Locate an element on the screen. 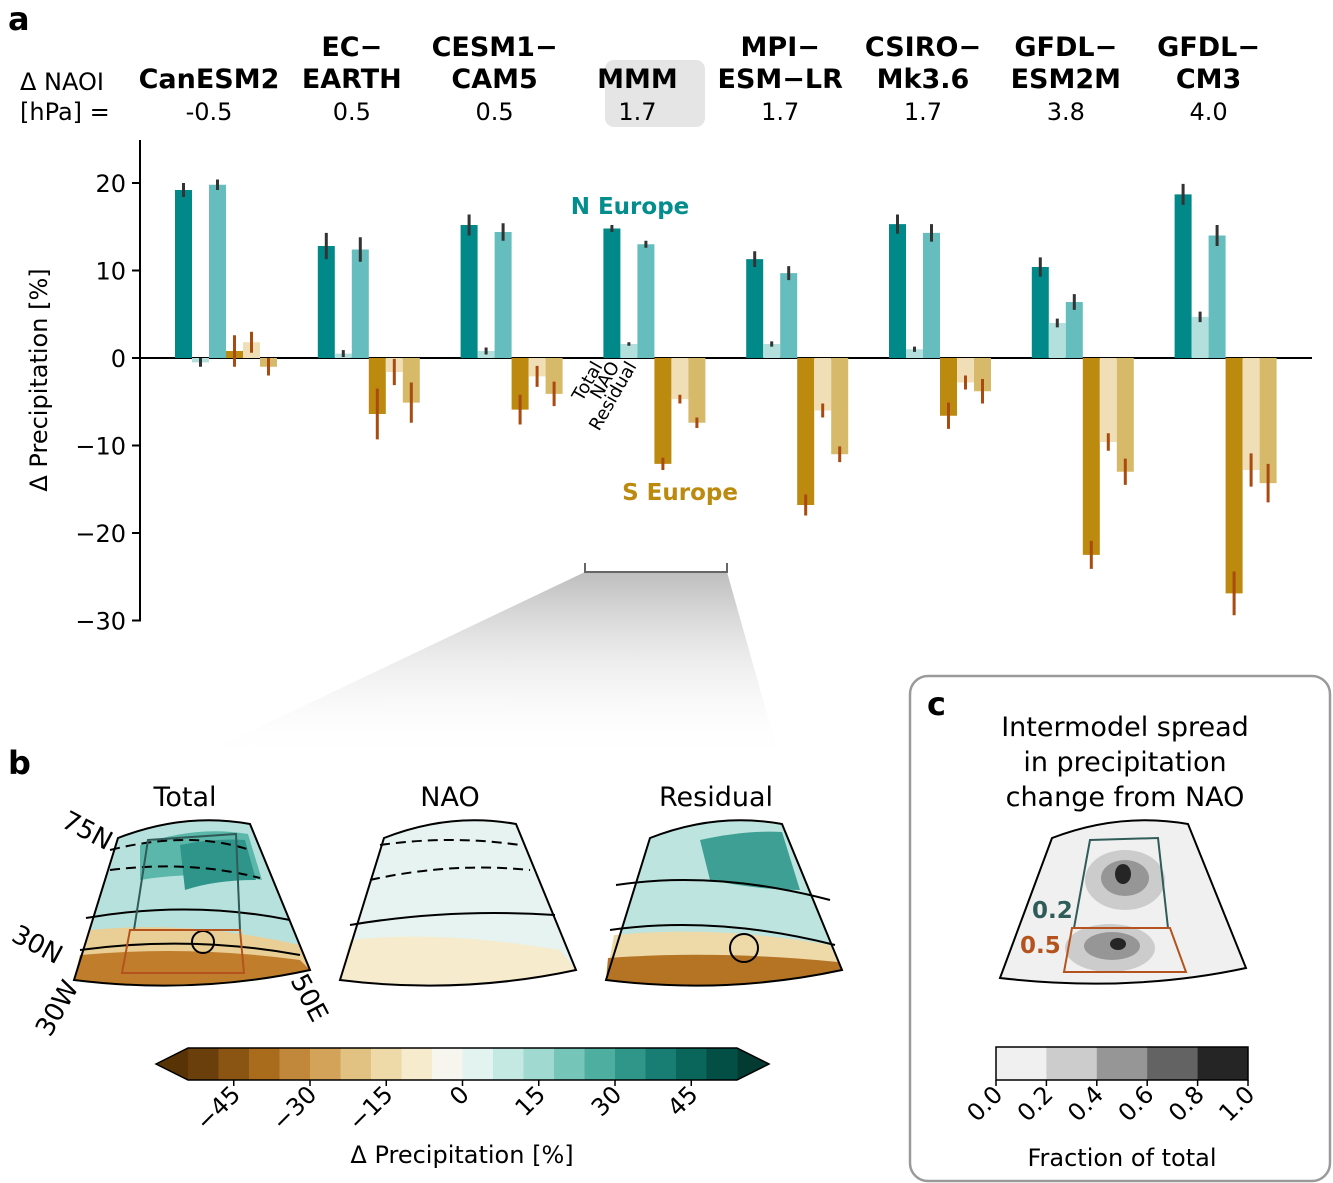 The height and width of the screenshot is (1183, 1333). y-tick-label: −30 is located at coordinates (100, 622).